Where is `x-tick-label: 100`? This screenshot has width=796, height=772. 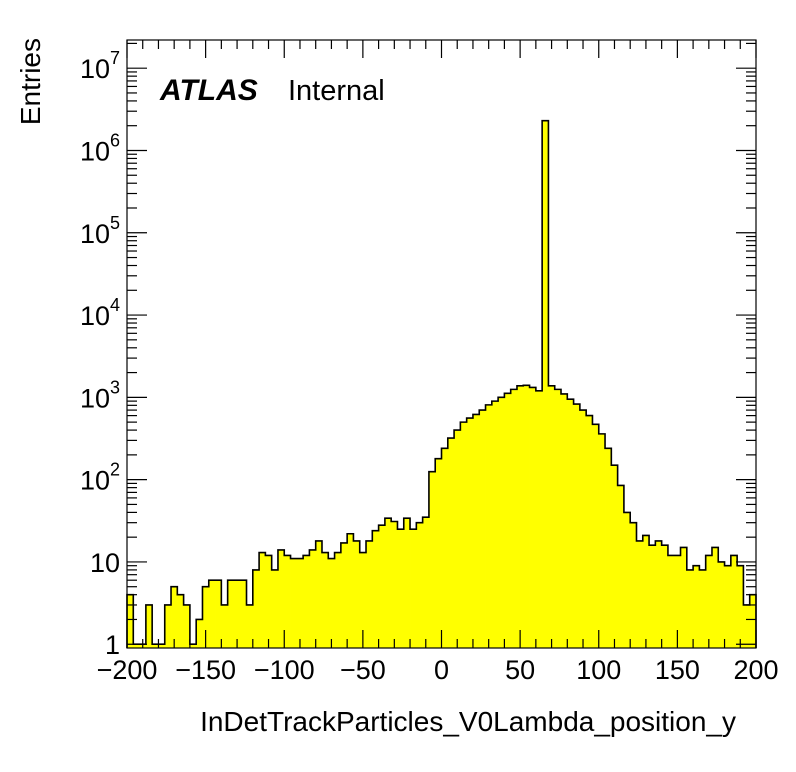 x-tick-label: 100 is located at coordinates (598, 670).